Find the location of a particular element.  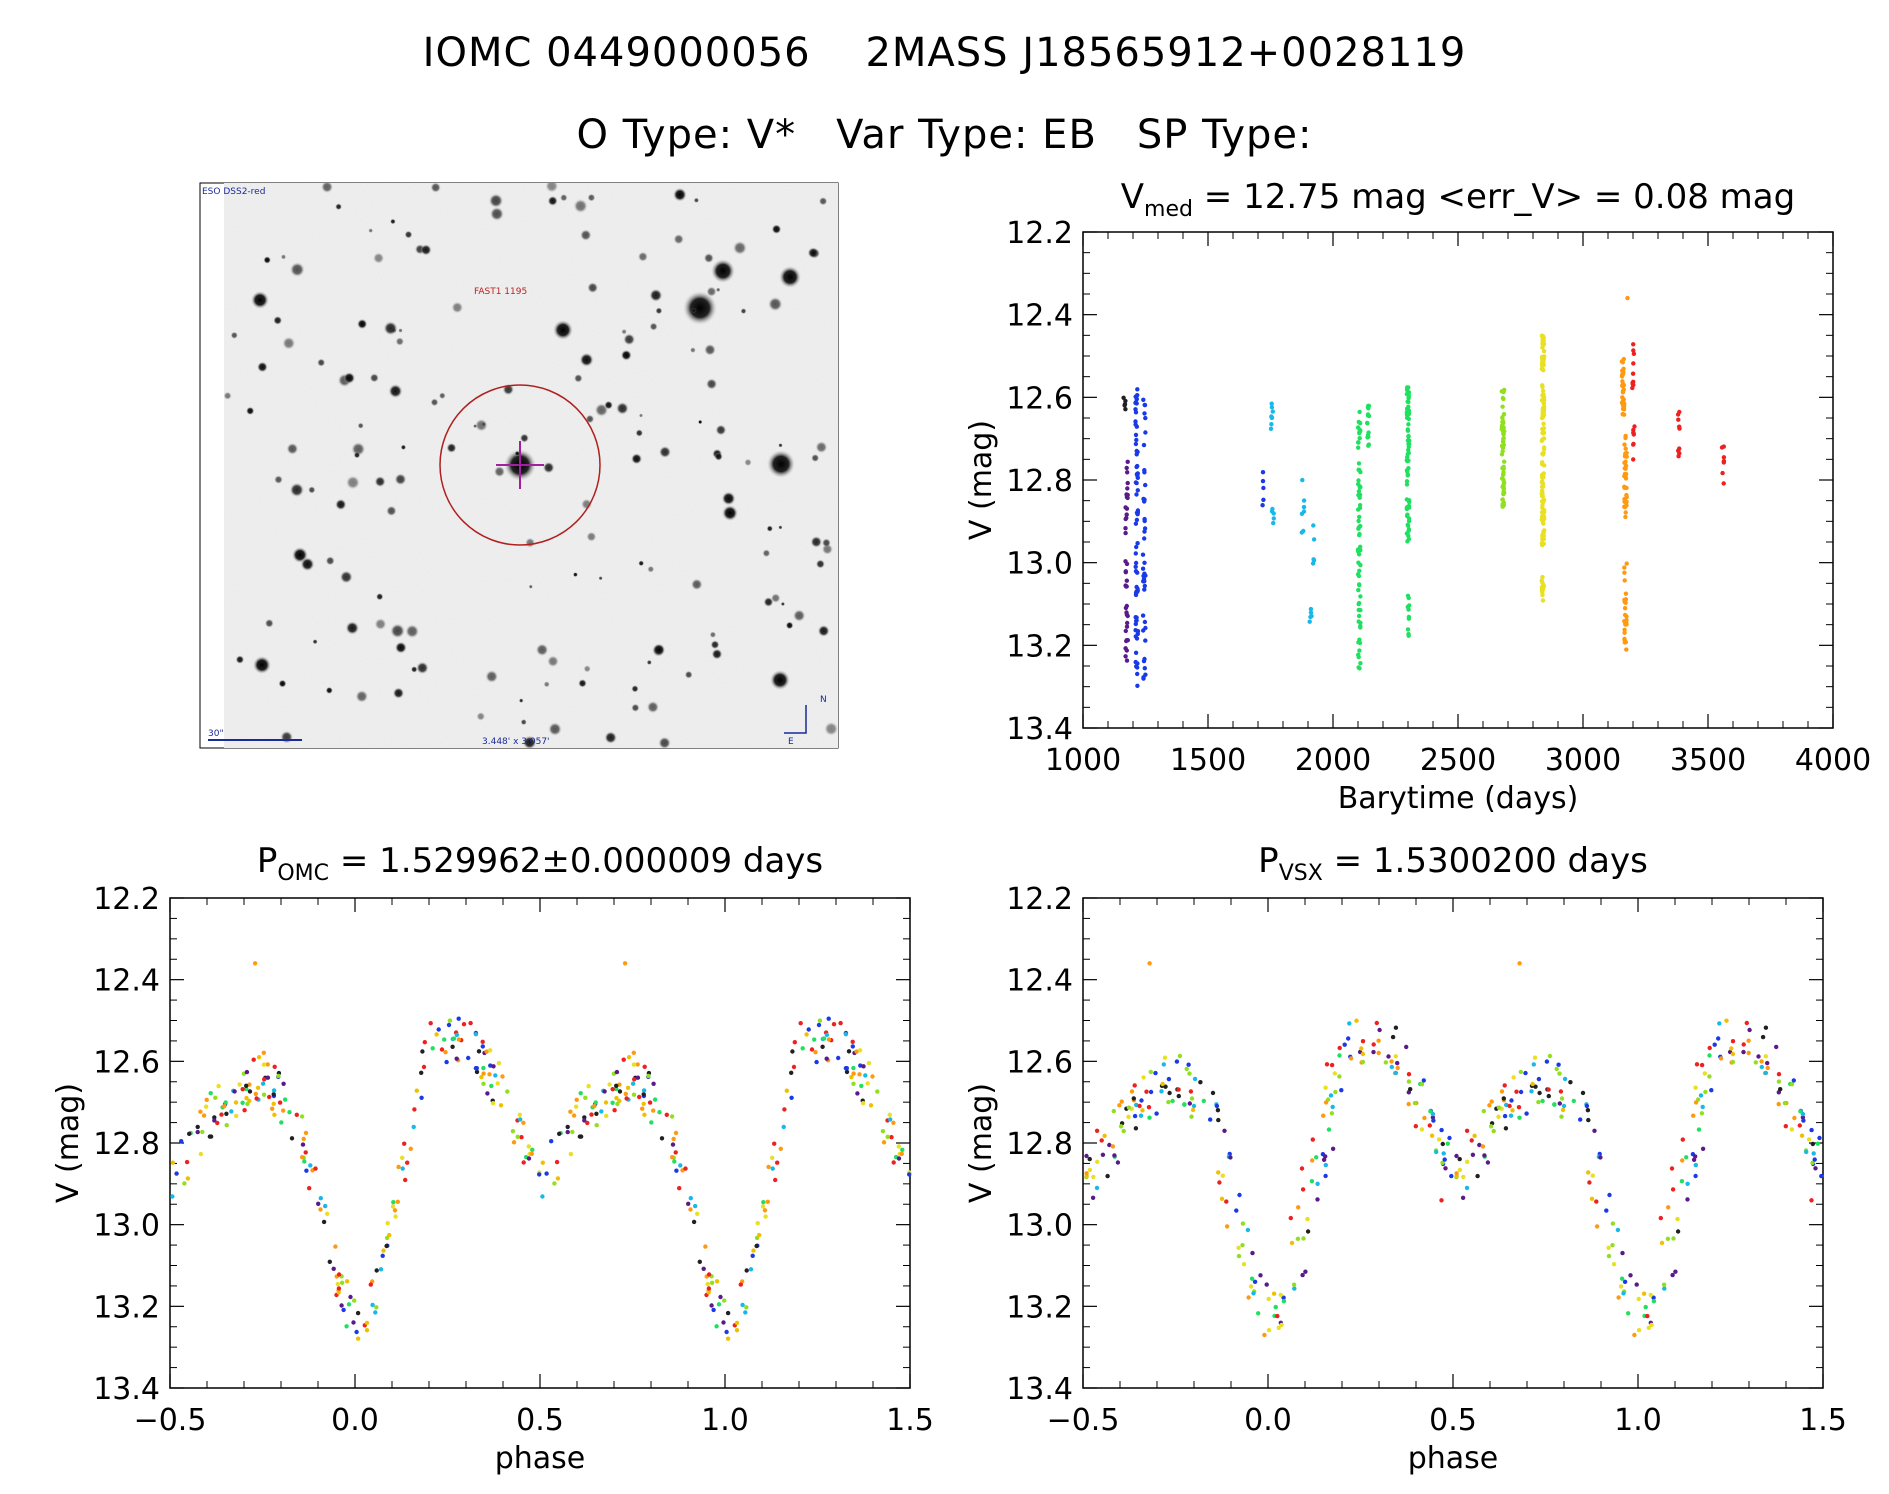

outlier-point is located at coordinates (255, 963).